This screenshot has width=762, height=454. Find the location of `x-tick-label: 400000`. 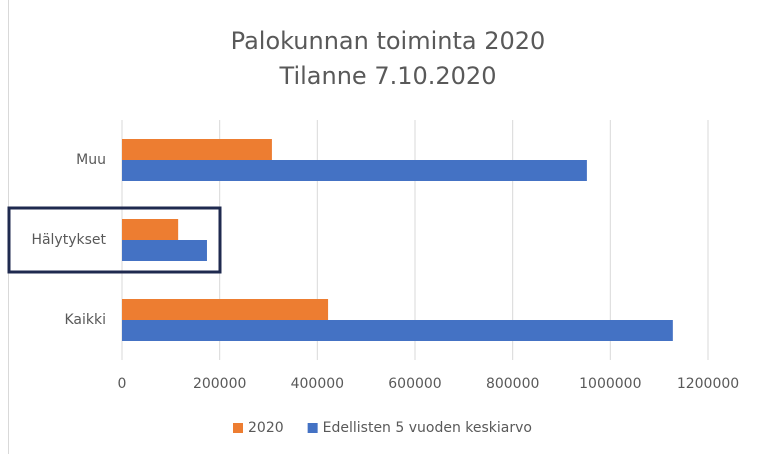

x-tick-label: 400000 is located at coordinates (317, 384).